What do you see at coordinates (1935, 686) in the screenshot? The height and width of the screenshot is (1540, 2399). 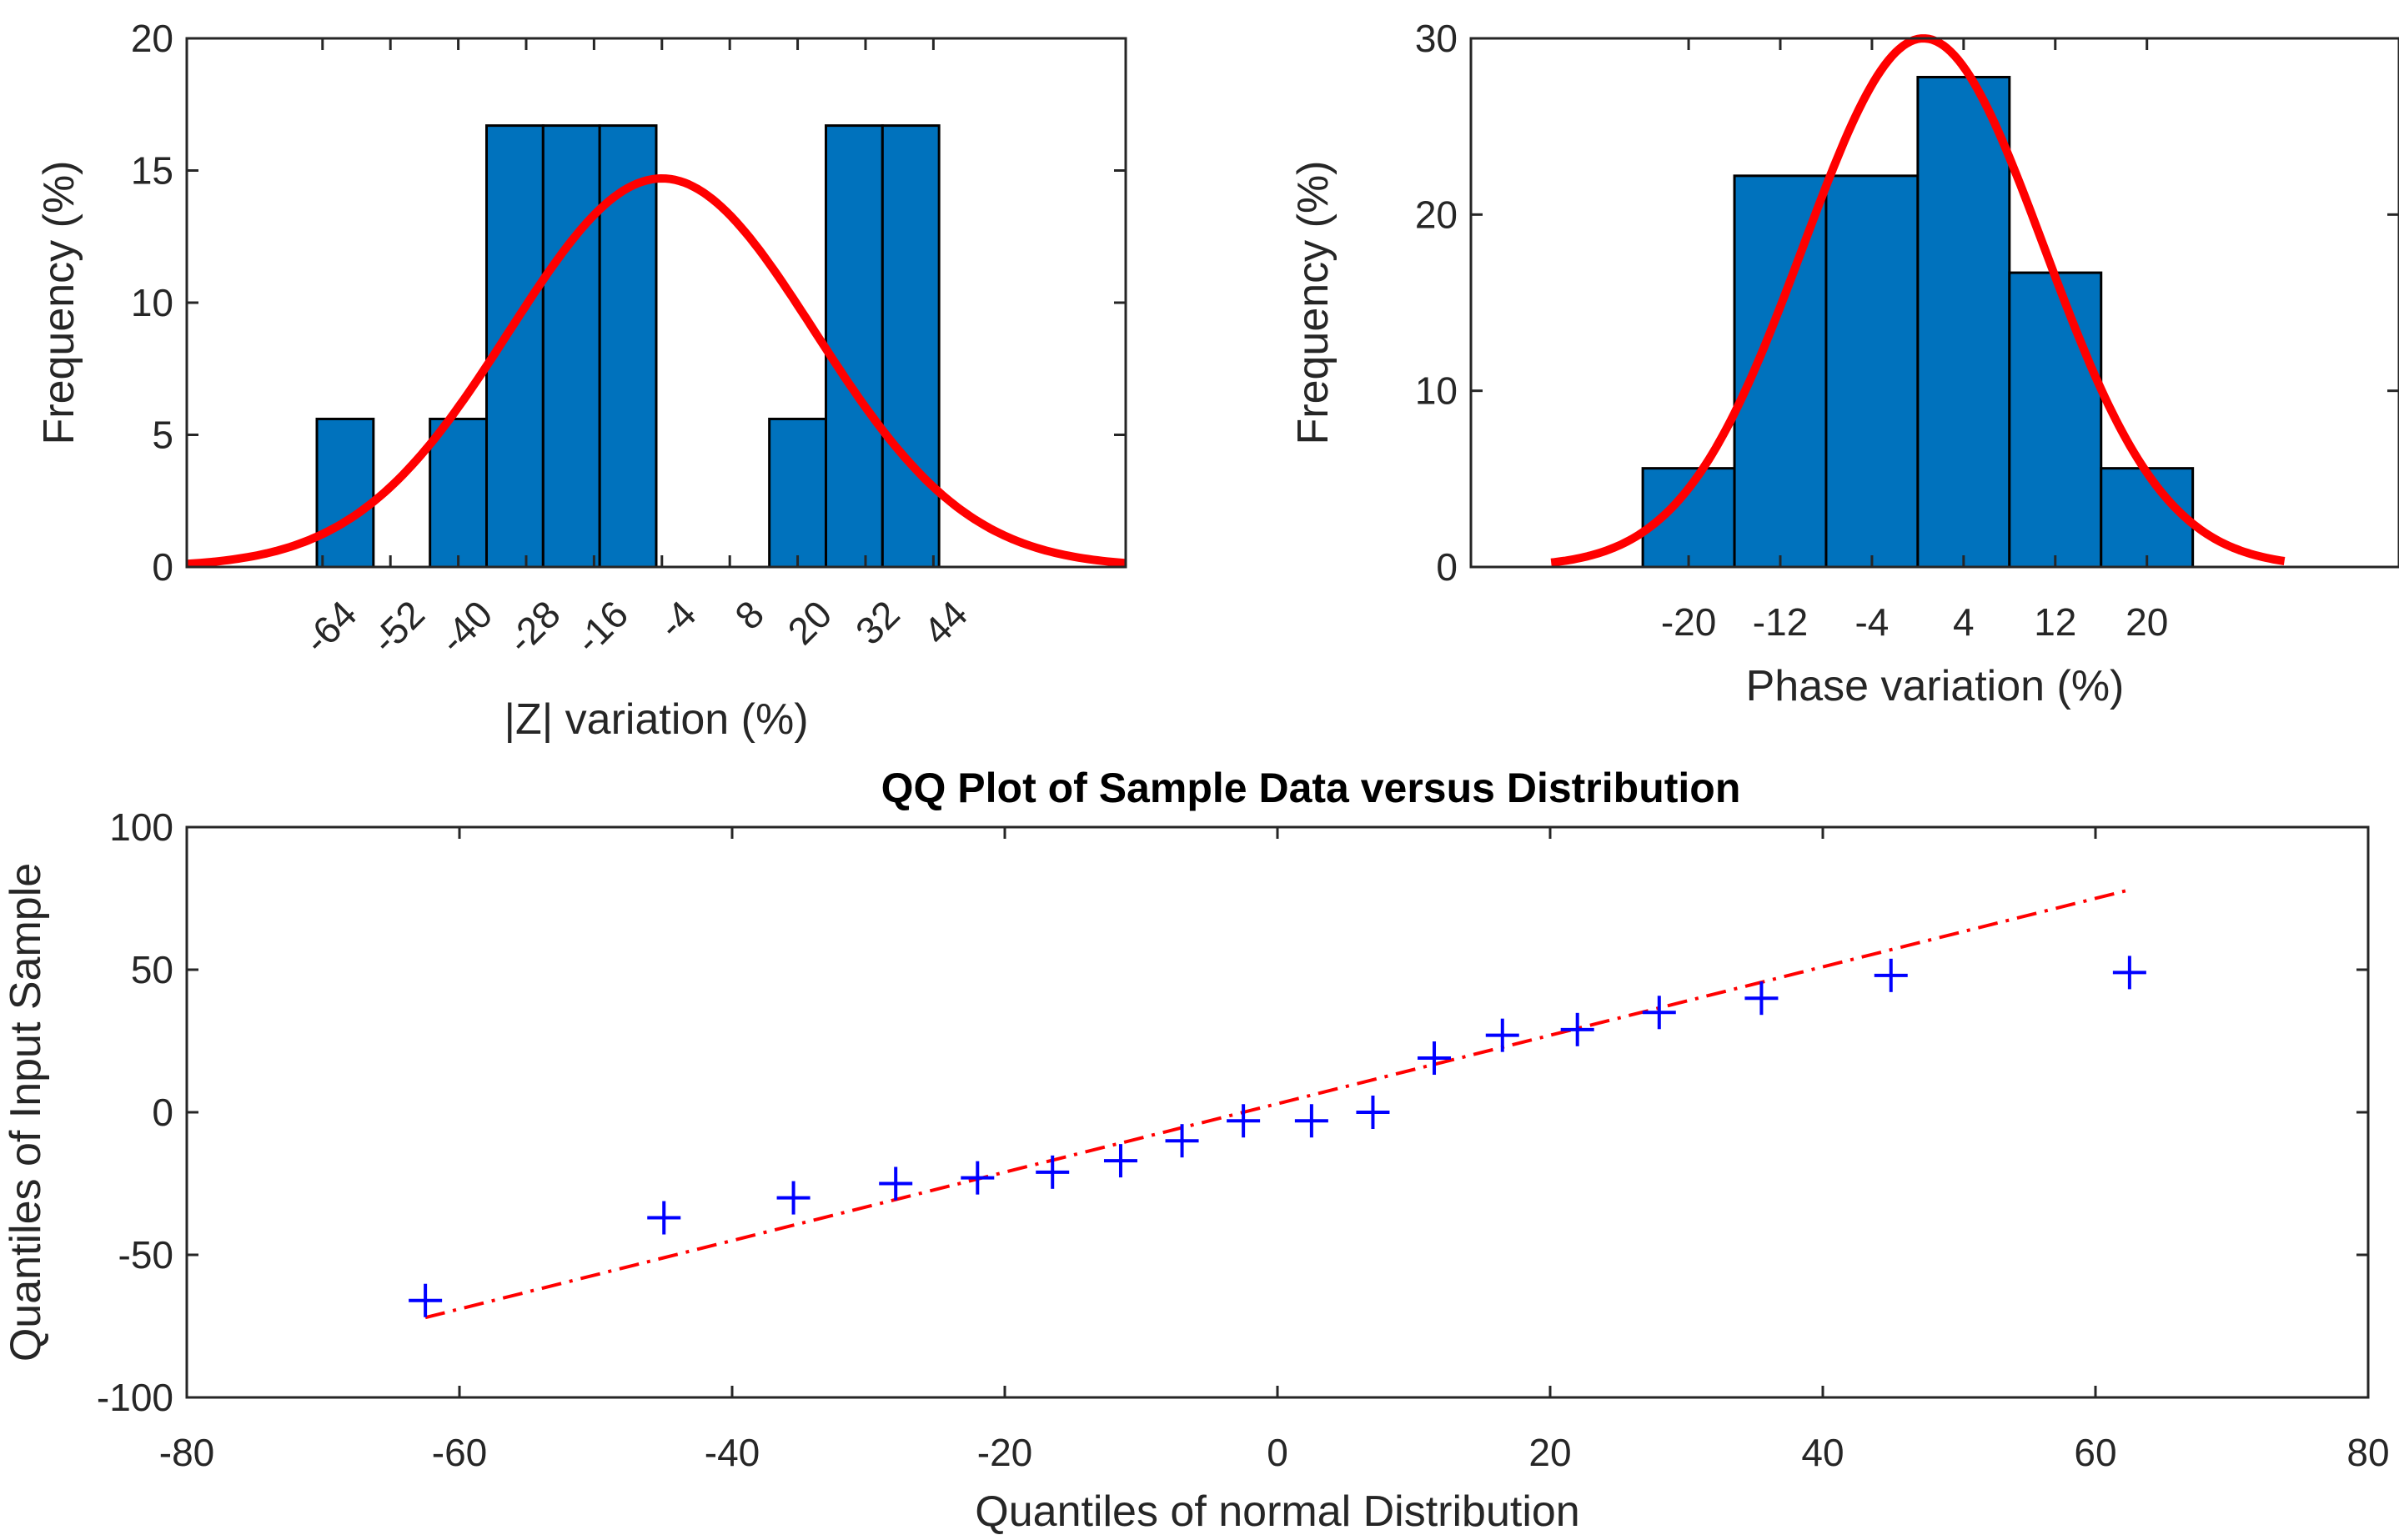 I see `phase-hist-xlabel: Phase variation (%)` at bounding box center [1935, 686].